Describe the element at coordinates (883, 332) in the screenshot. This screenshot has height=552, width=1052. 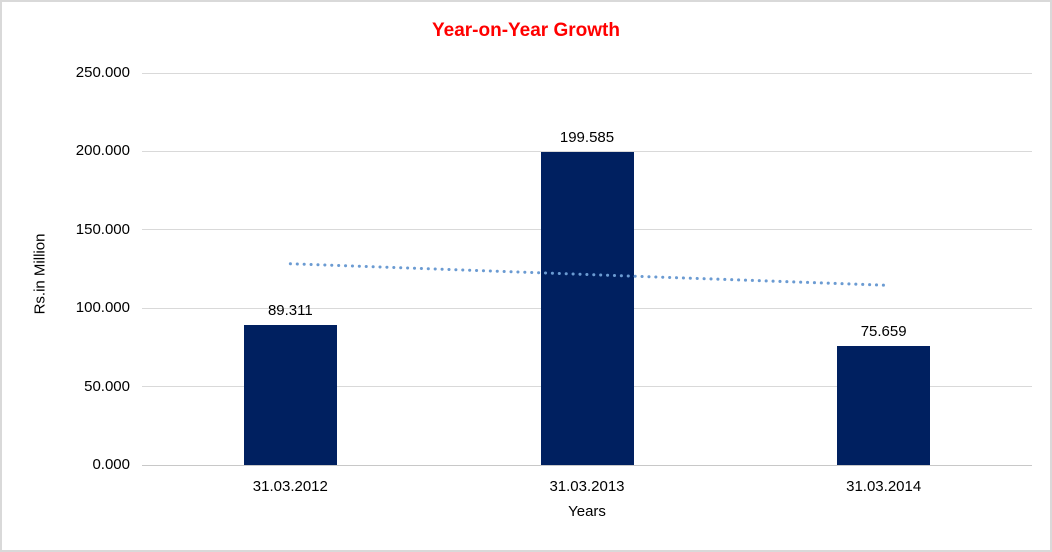
I see `bar-value-label: 75.659` at that location.